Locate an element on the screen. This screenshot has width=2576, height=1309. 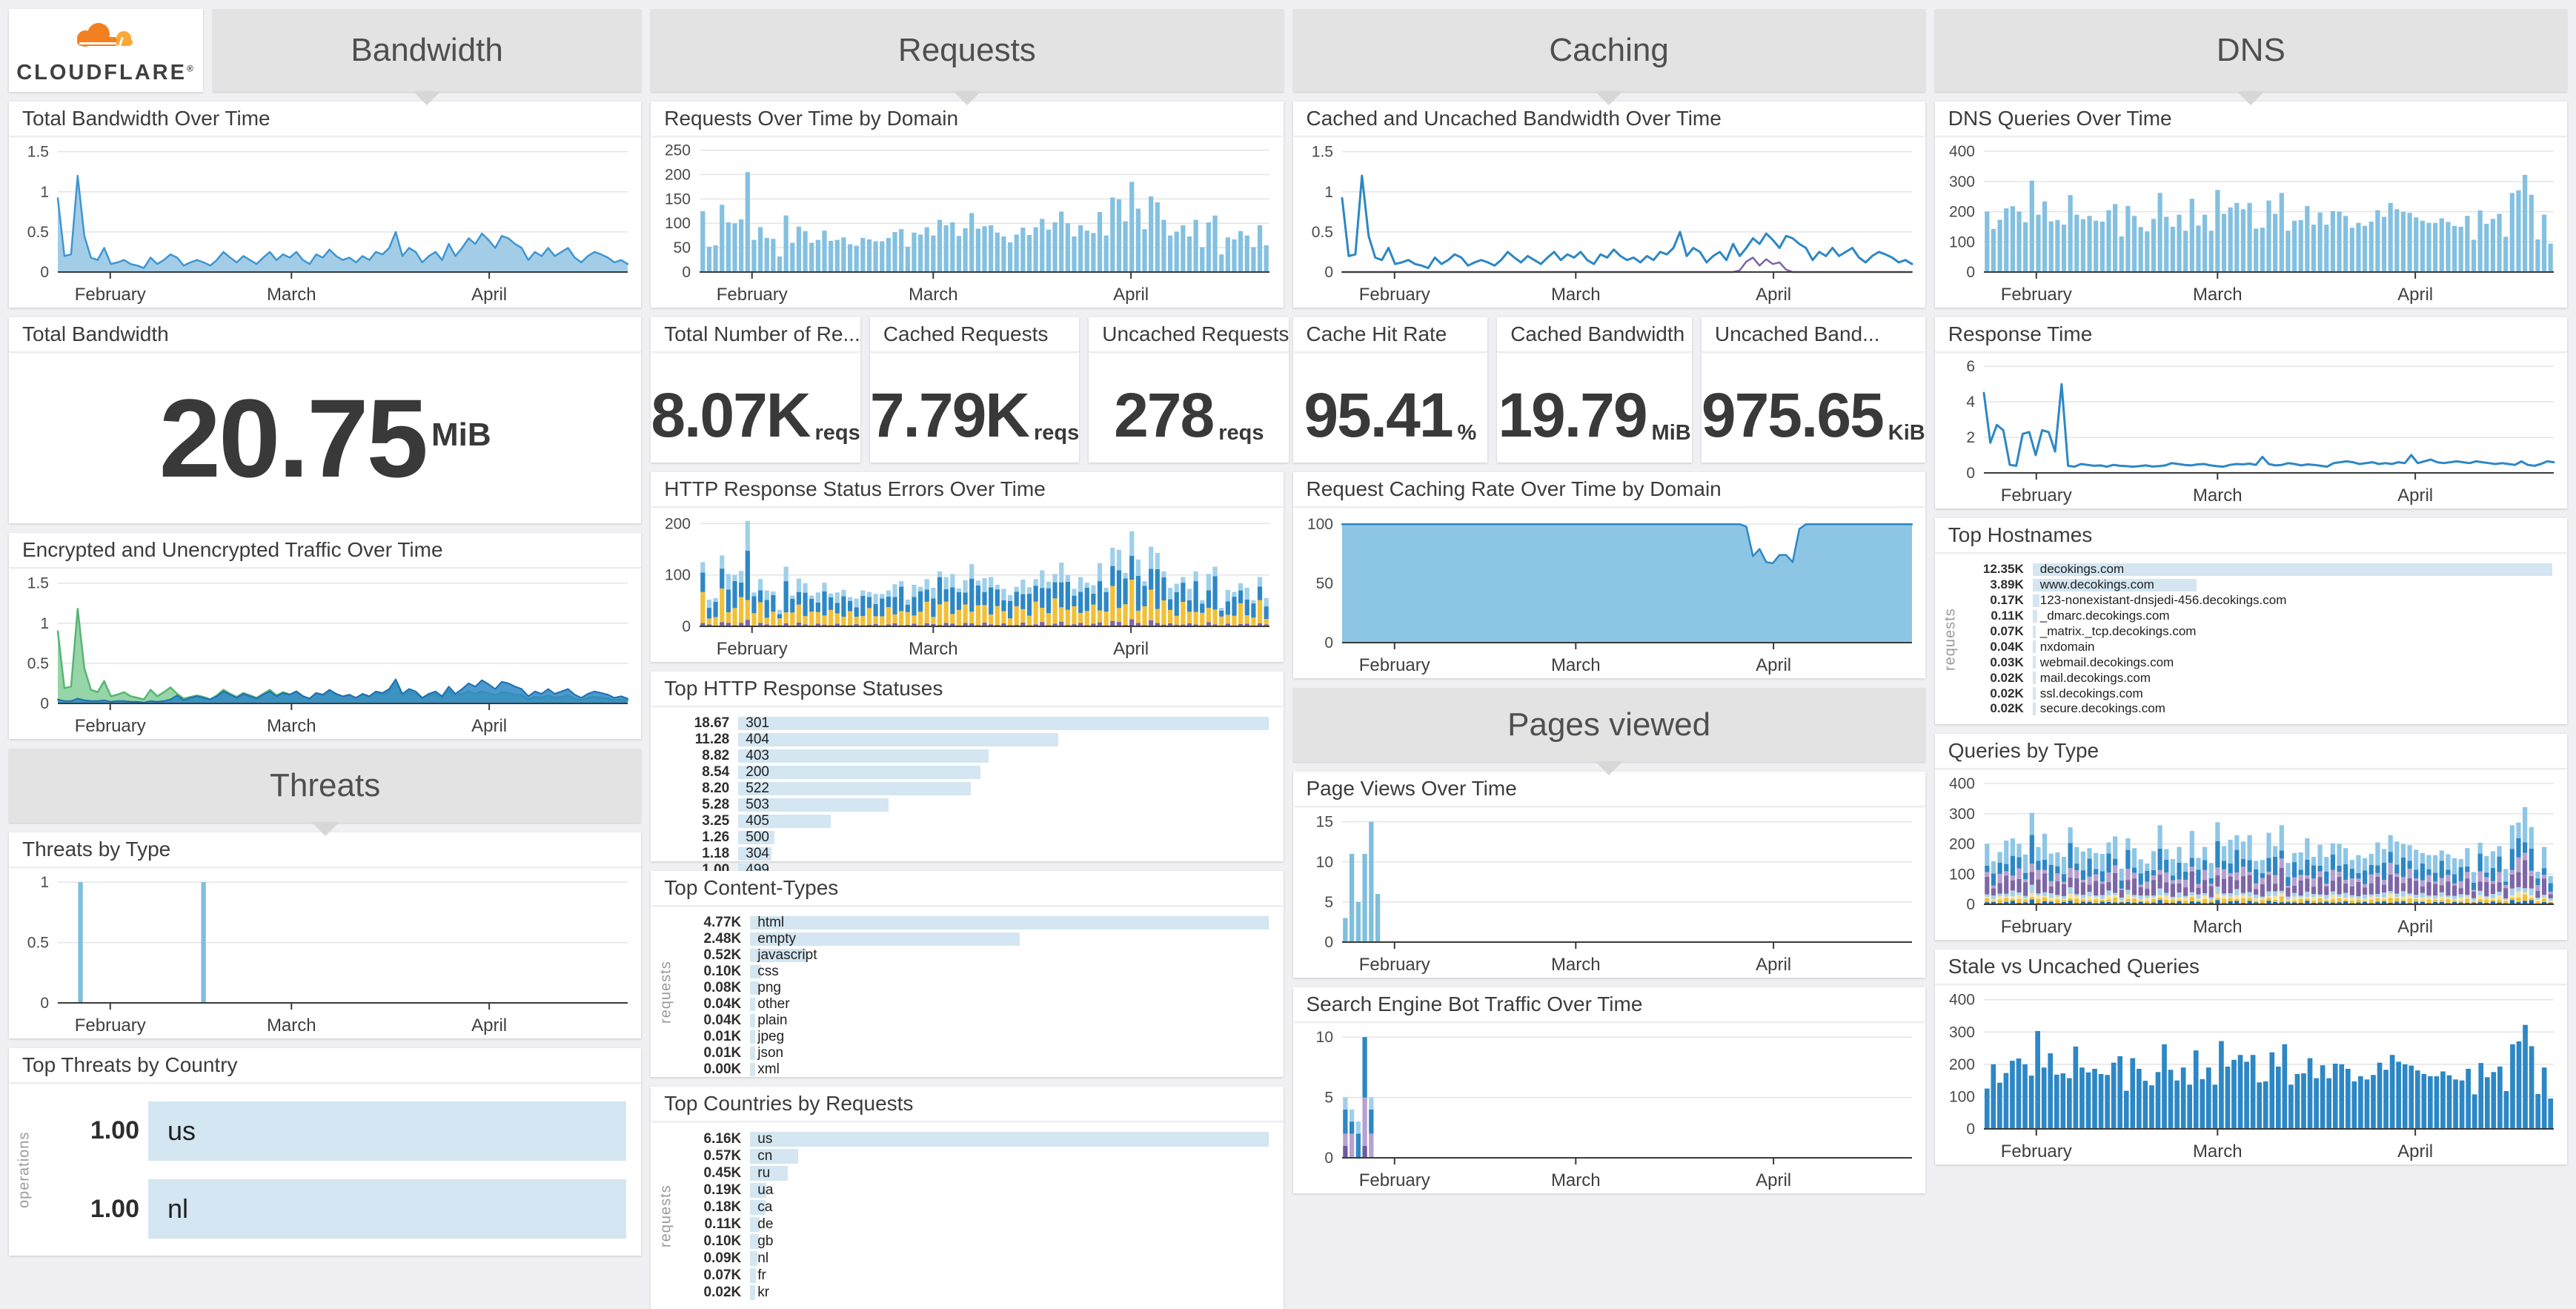
list-item: 8.82 403 is located at coordinates (961, 756).